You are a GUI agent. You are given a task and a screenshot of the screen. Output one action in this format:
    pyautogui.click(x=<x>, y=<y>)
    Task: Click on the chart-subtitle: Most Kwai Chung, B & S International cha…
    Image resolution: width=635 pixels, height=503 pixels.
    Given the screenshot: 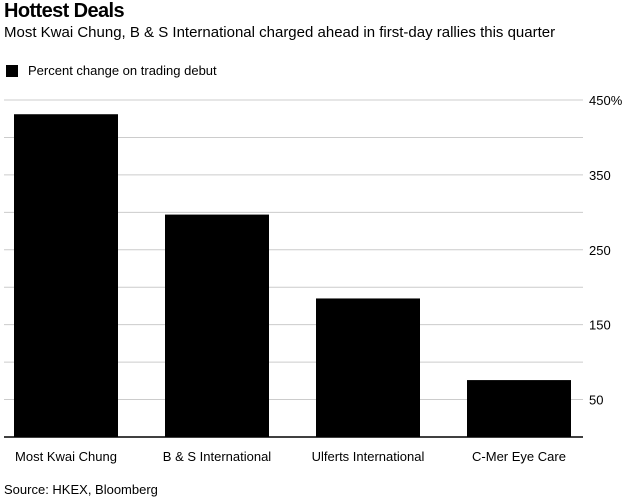 What is the action you would take?
    pyautogui.click(x=280, y=32)
    